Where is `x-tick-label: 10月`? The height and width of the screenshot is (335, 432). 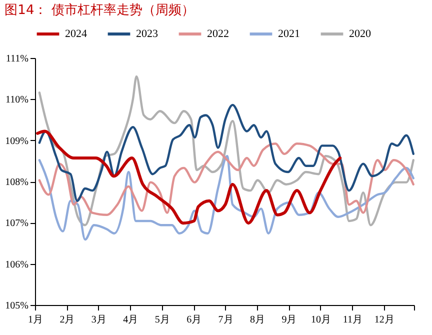 x-tick-label: 10月 is located at coordinates (320, 320).